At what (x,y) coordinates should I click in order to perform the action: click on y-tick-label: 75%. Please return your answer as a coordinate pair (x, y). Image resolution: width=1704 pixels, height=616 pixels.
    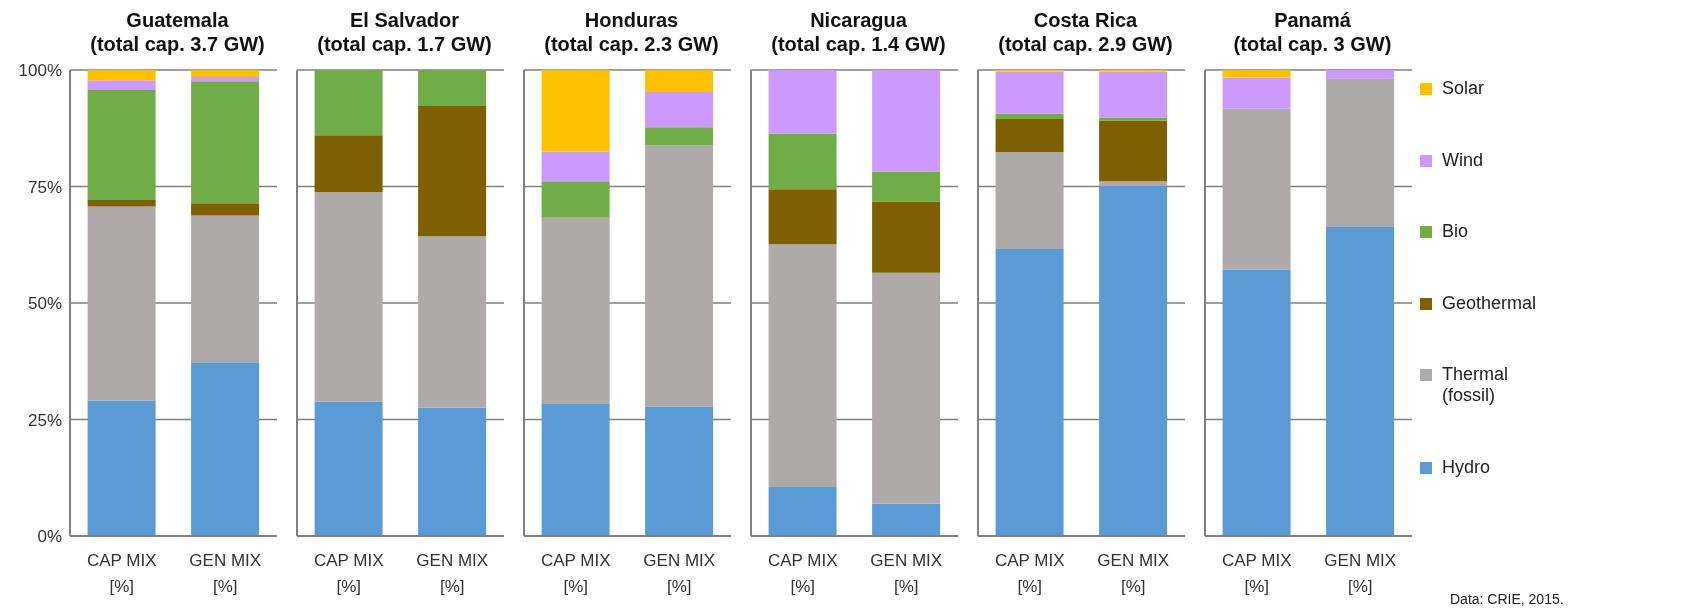
    Looking at the image, I should click on (44, 187).